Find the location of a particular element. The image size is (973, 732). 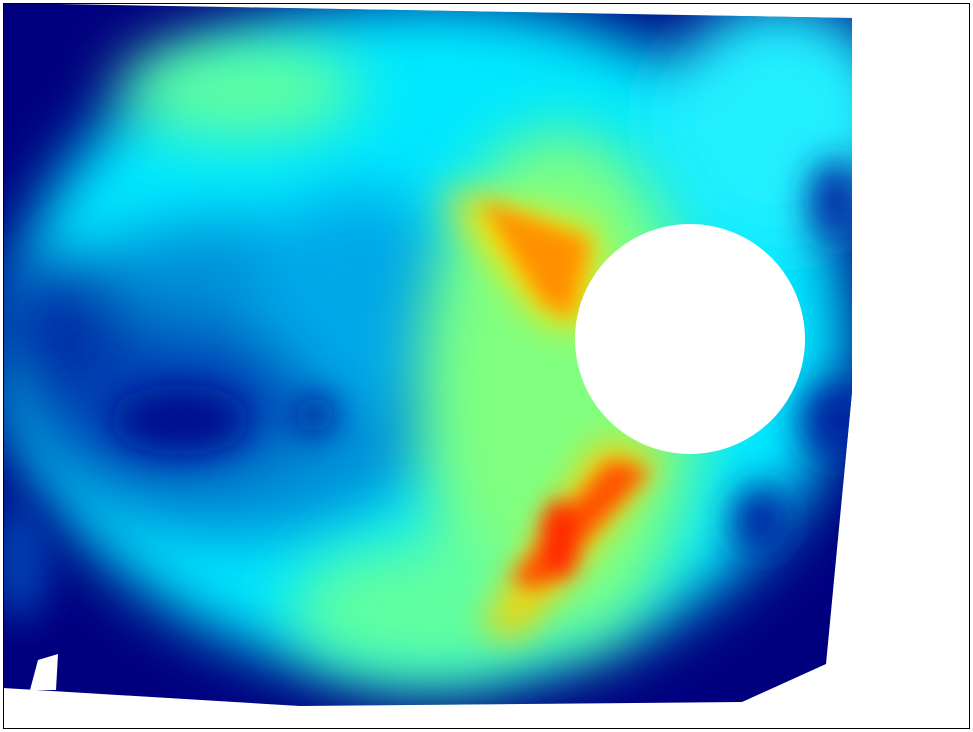

mask-circle is located at coordinates (690, 339).